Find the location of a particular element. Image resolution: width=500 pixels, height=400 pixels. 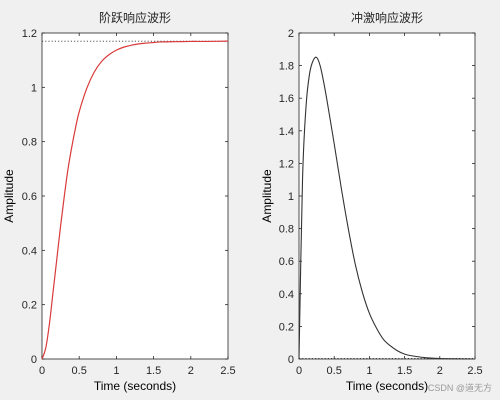

y-tick-labels: 0 0.2 0.4 0.6 0.8 1 1.2 1.4 1.6 1.8 2 is located at coordinates (286, 197).